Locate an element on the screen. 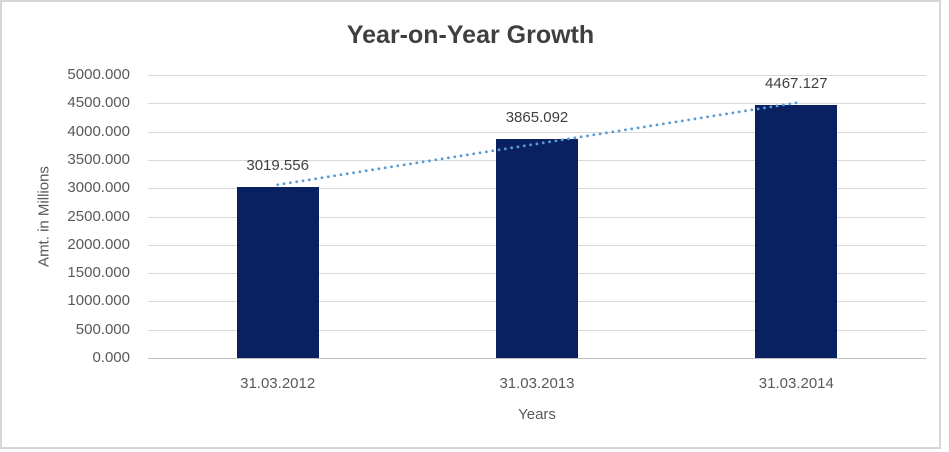 The height and width of the screenshot is (452, 949). chart-title: Year-on-Year Growth is located at coordinates (470, 35).